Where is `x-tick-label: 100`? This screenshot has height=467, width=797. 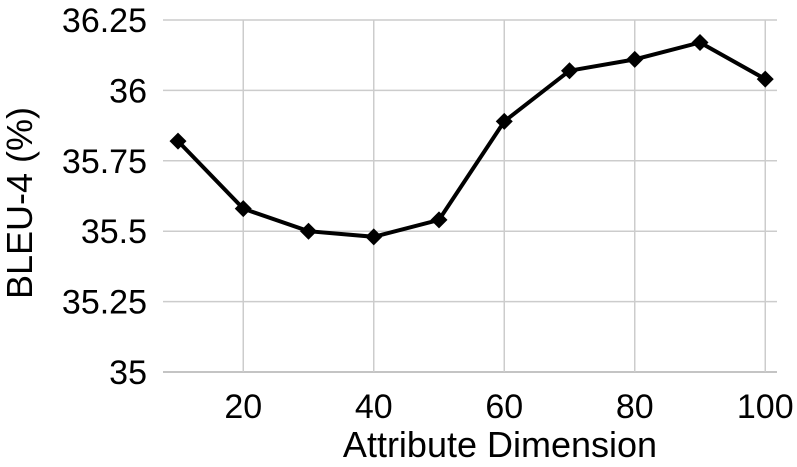
x-tick-label: 100 is located at coordinates (765, 407).